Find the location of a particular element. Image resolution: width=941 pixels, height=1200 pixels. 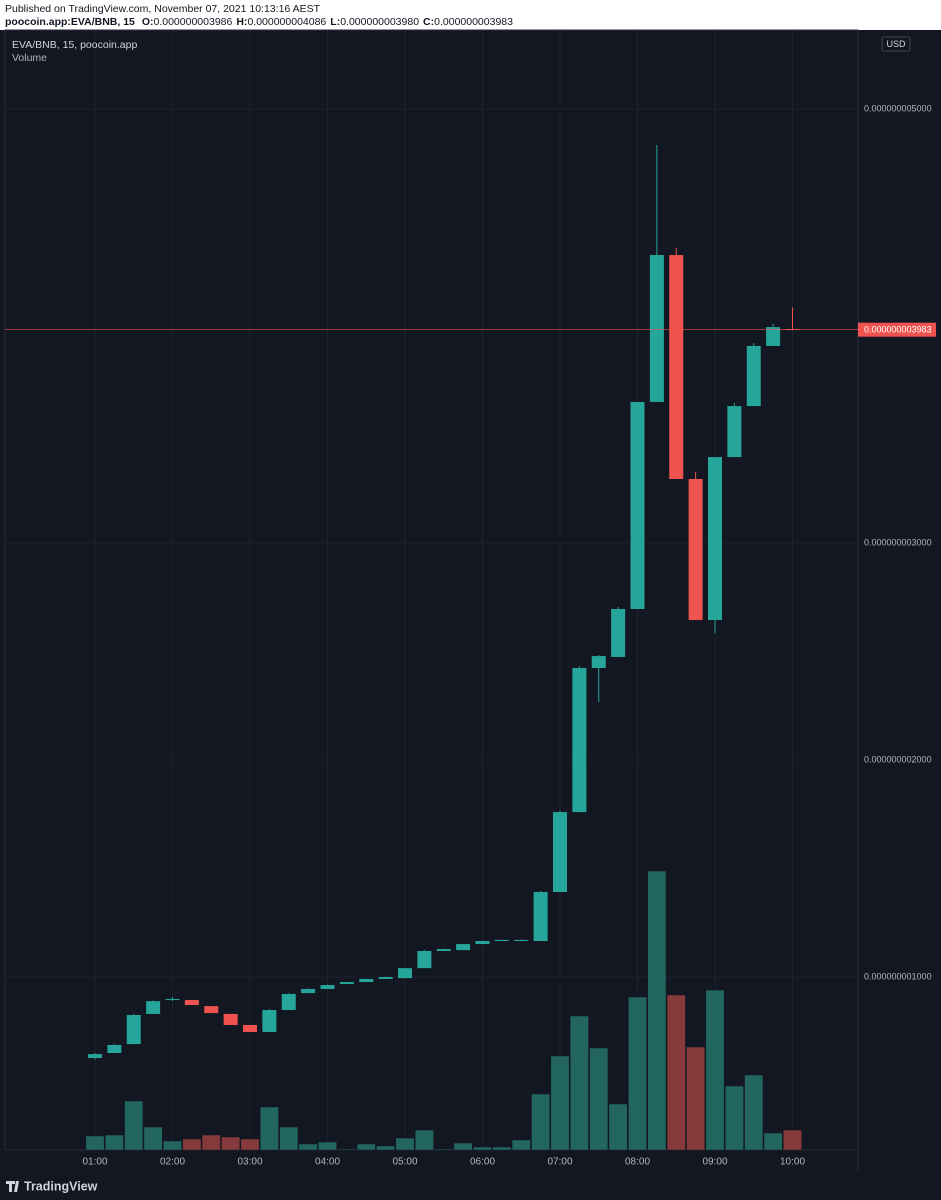

x-tick-label: 06:00 is located at coordinates (482, 1162).